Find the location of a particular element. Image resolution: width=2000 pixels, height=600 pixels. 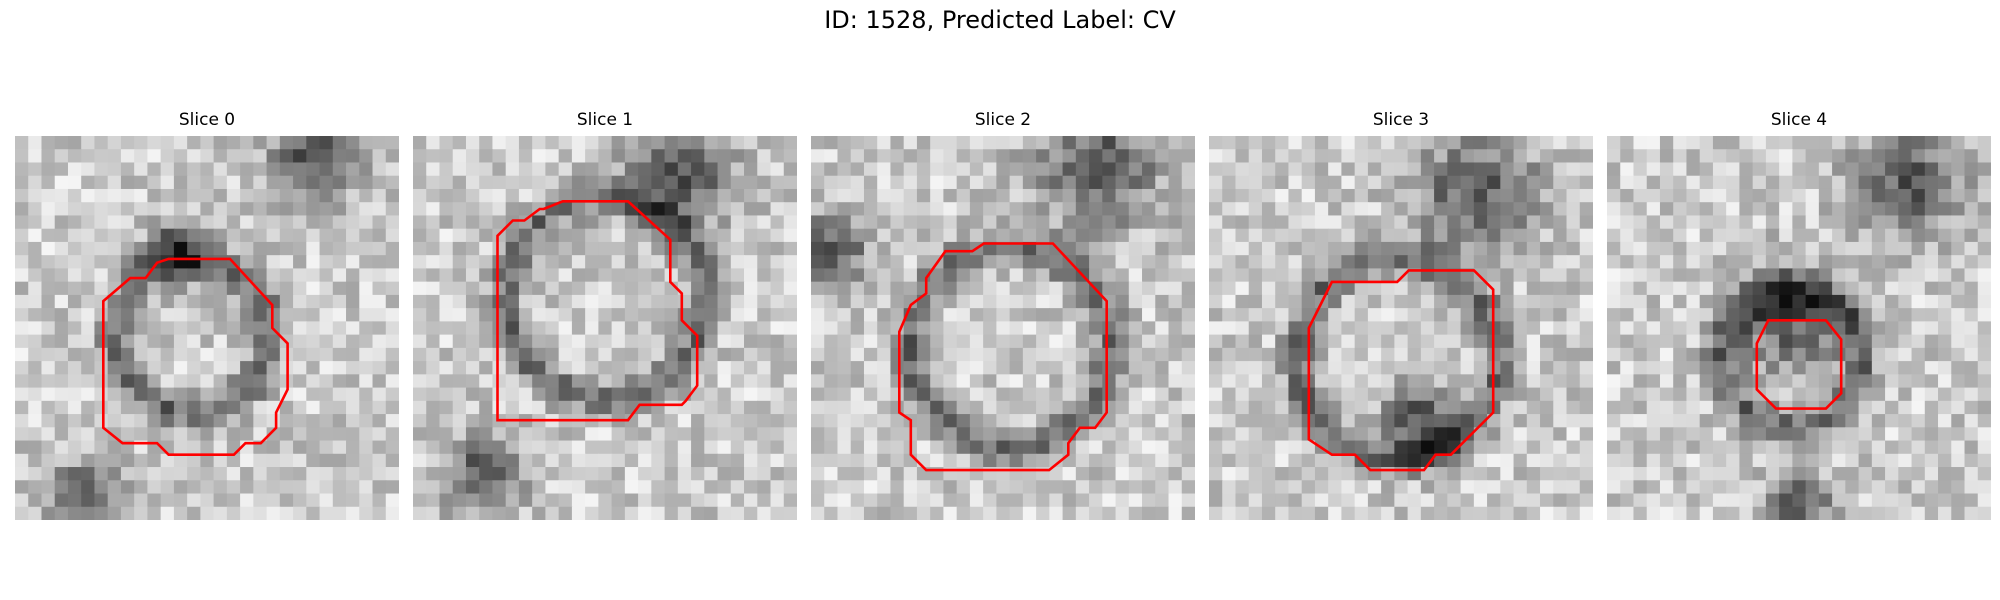

slice-panel-1: Slice 1 is located at coordinates (605, 314).